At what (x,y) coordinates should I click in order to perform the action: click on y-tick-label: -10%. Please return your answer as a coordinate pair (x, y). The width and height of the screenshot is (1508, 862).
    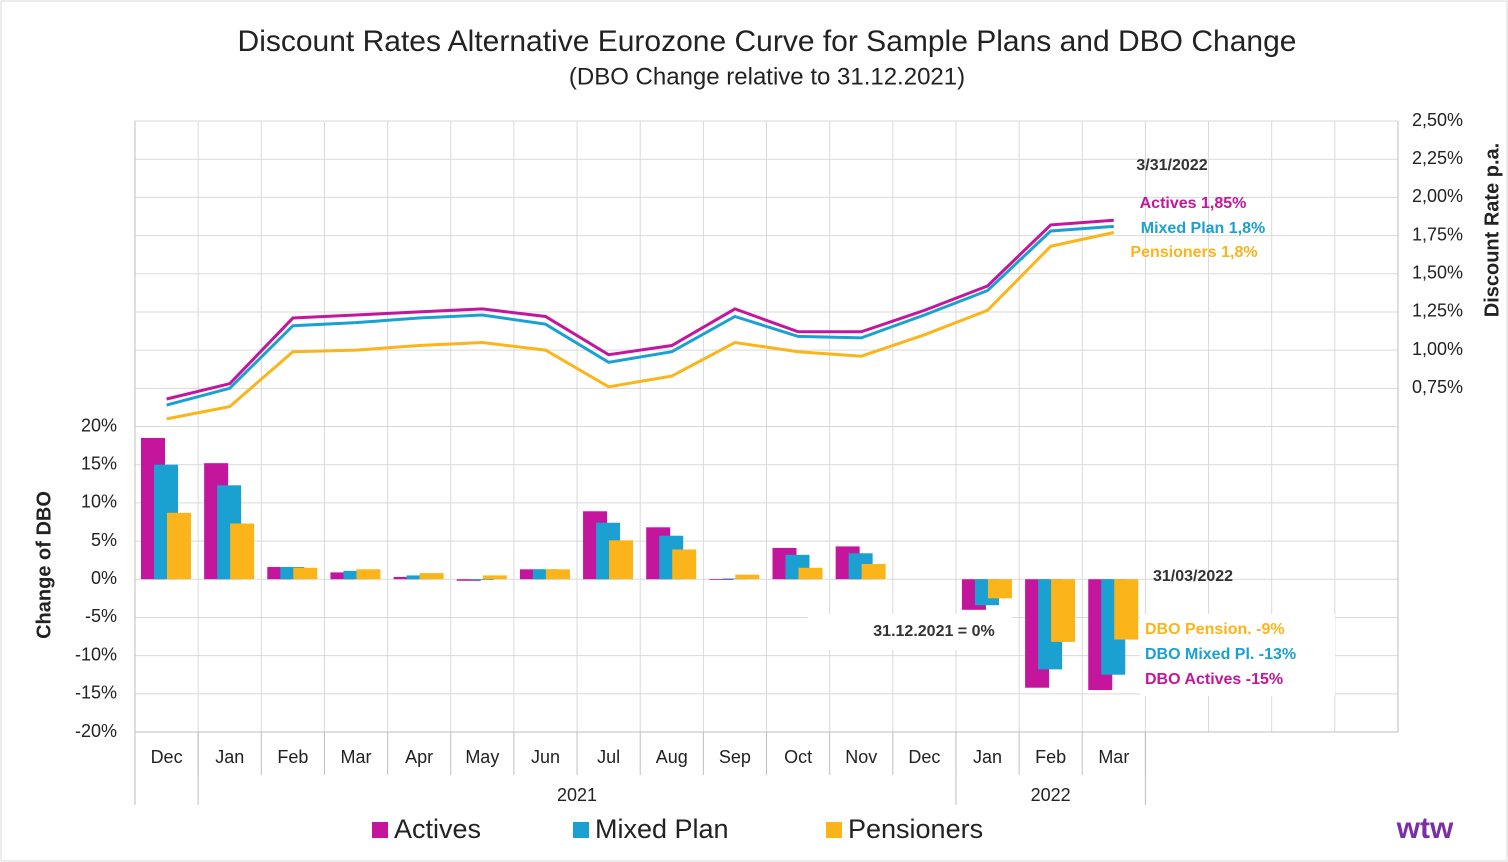
    Looking at the image, I should click on (96, 654).